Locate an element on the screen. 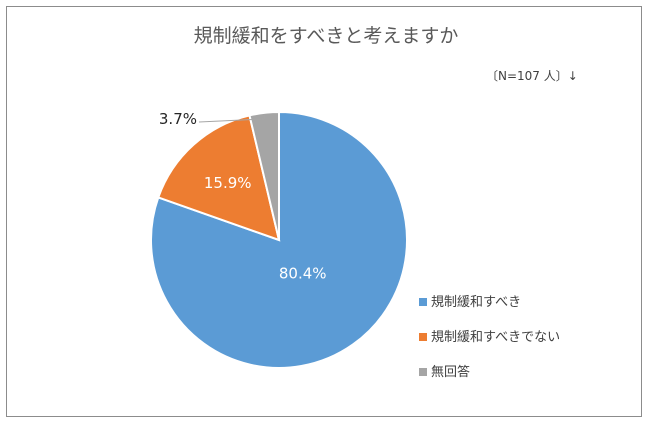  sample-size-note: 〔N=107 人〕↓ is located at coordinates (532, 76).